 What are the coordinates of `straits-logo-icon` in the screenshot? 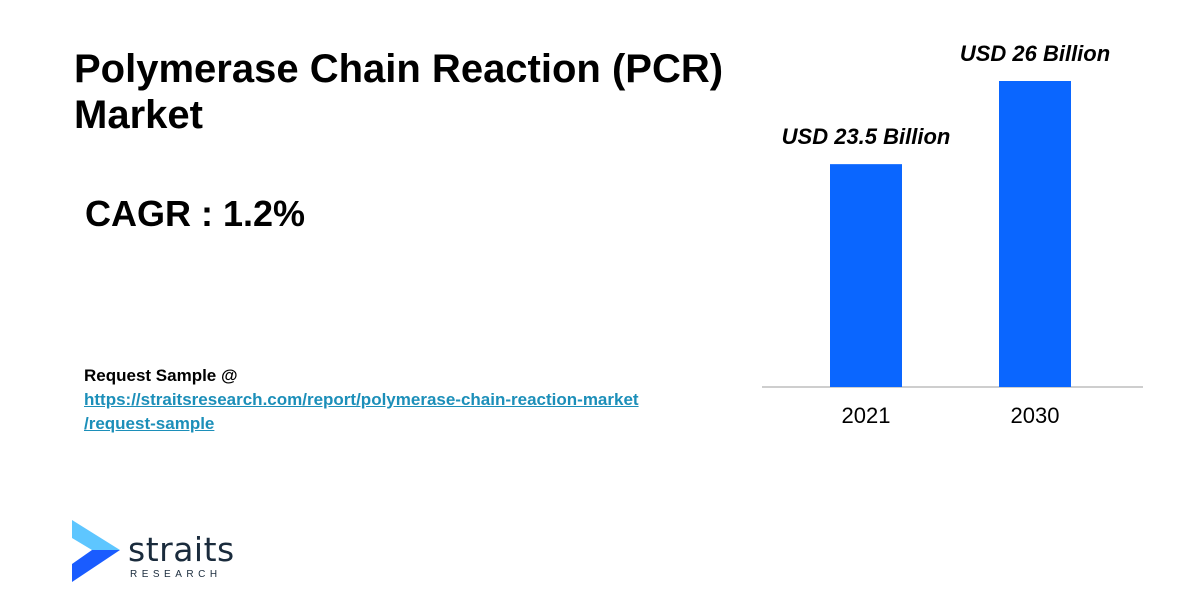 It's located at (96, 551).